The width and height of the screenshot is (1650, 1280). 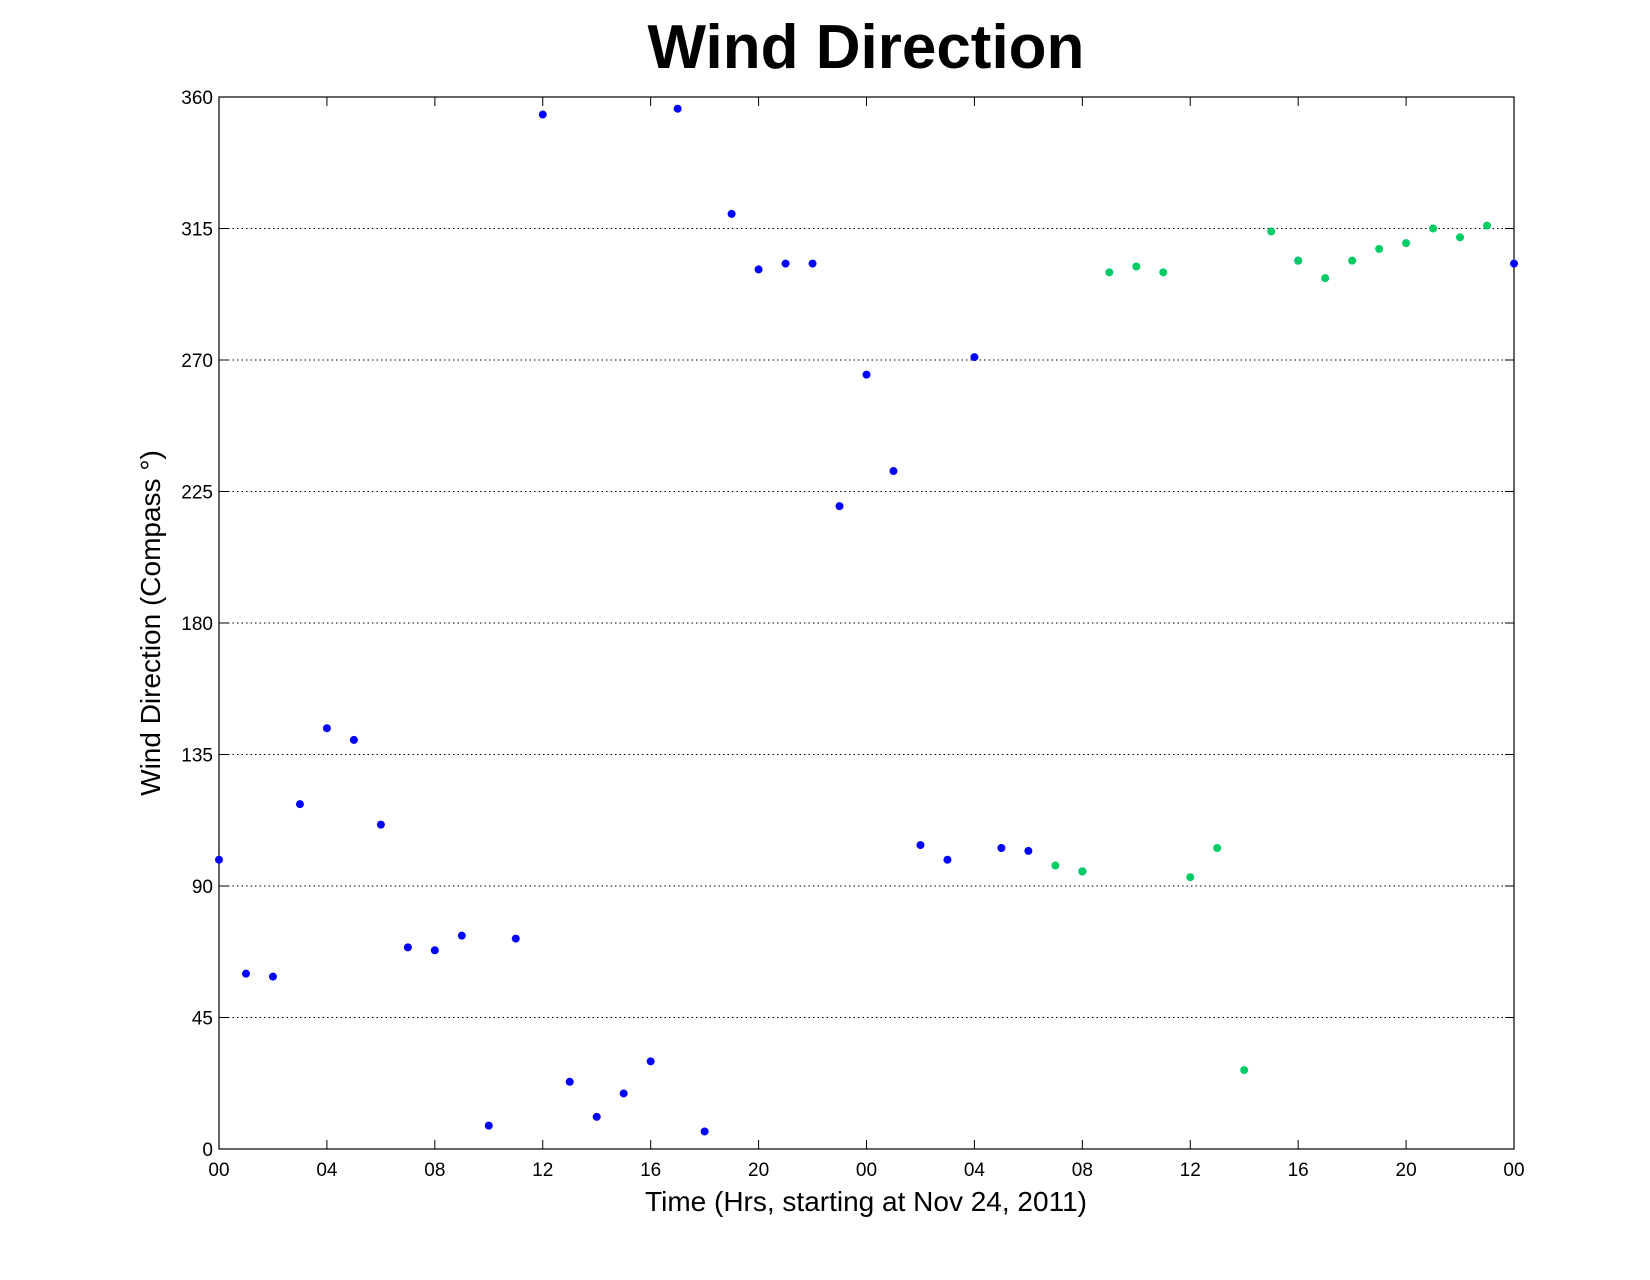 I want to click on y-tick-label: 315, so click(x=197, y=230).